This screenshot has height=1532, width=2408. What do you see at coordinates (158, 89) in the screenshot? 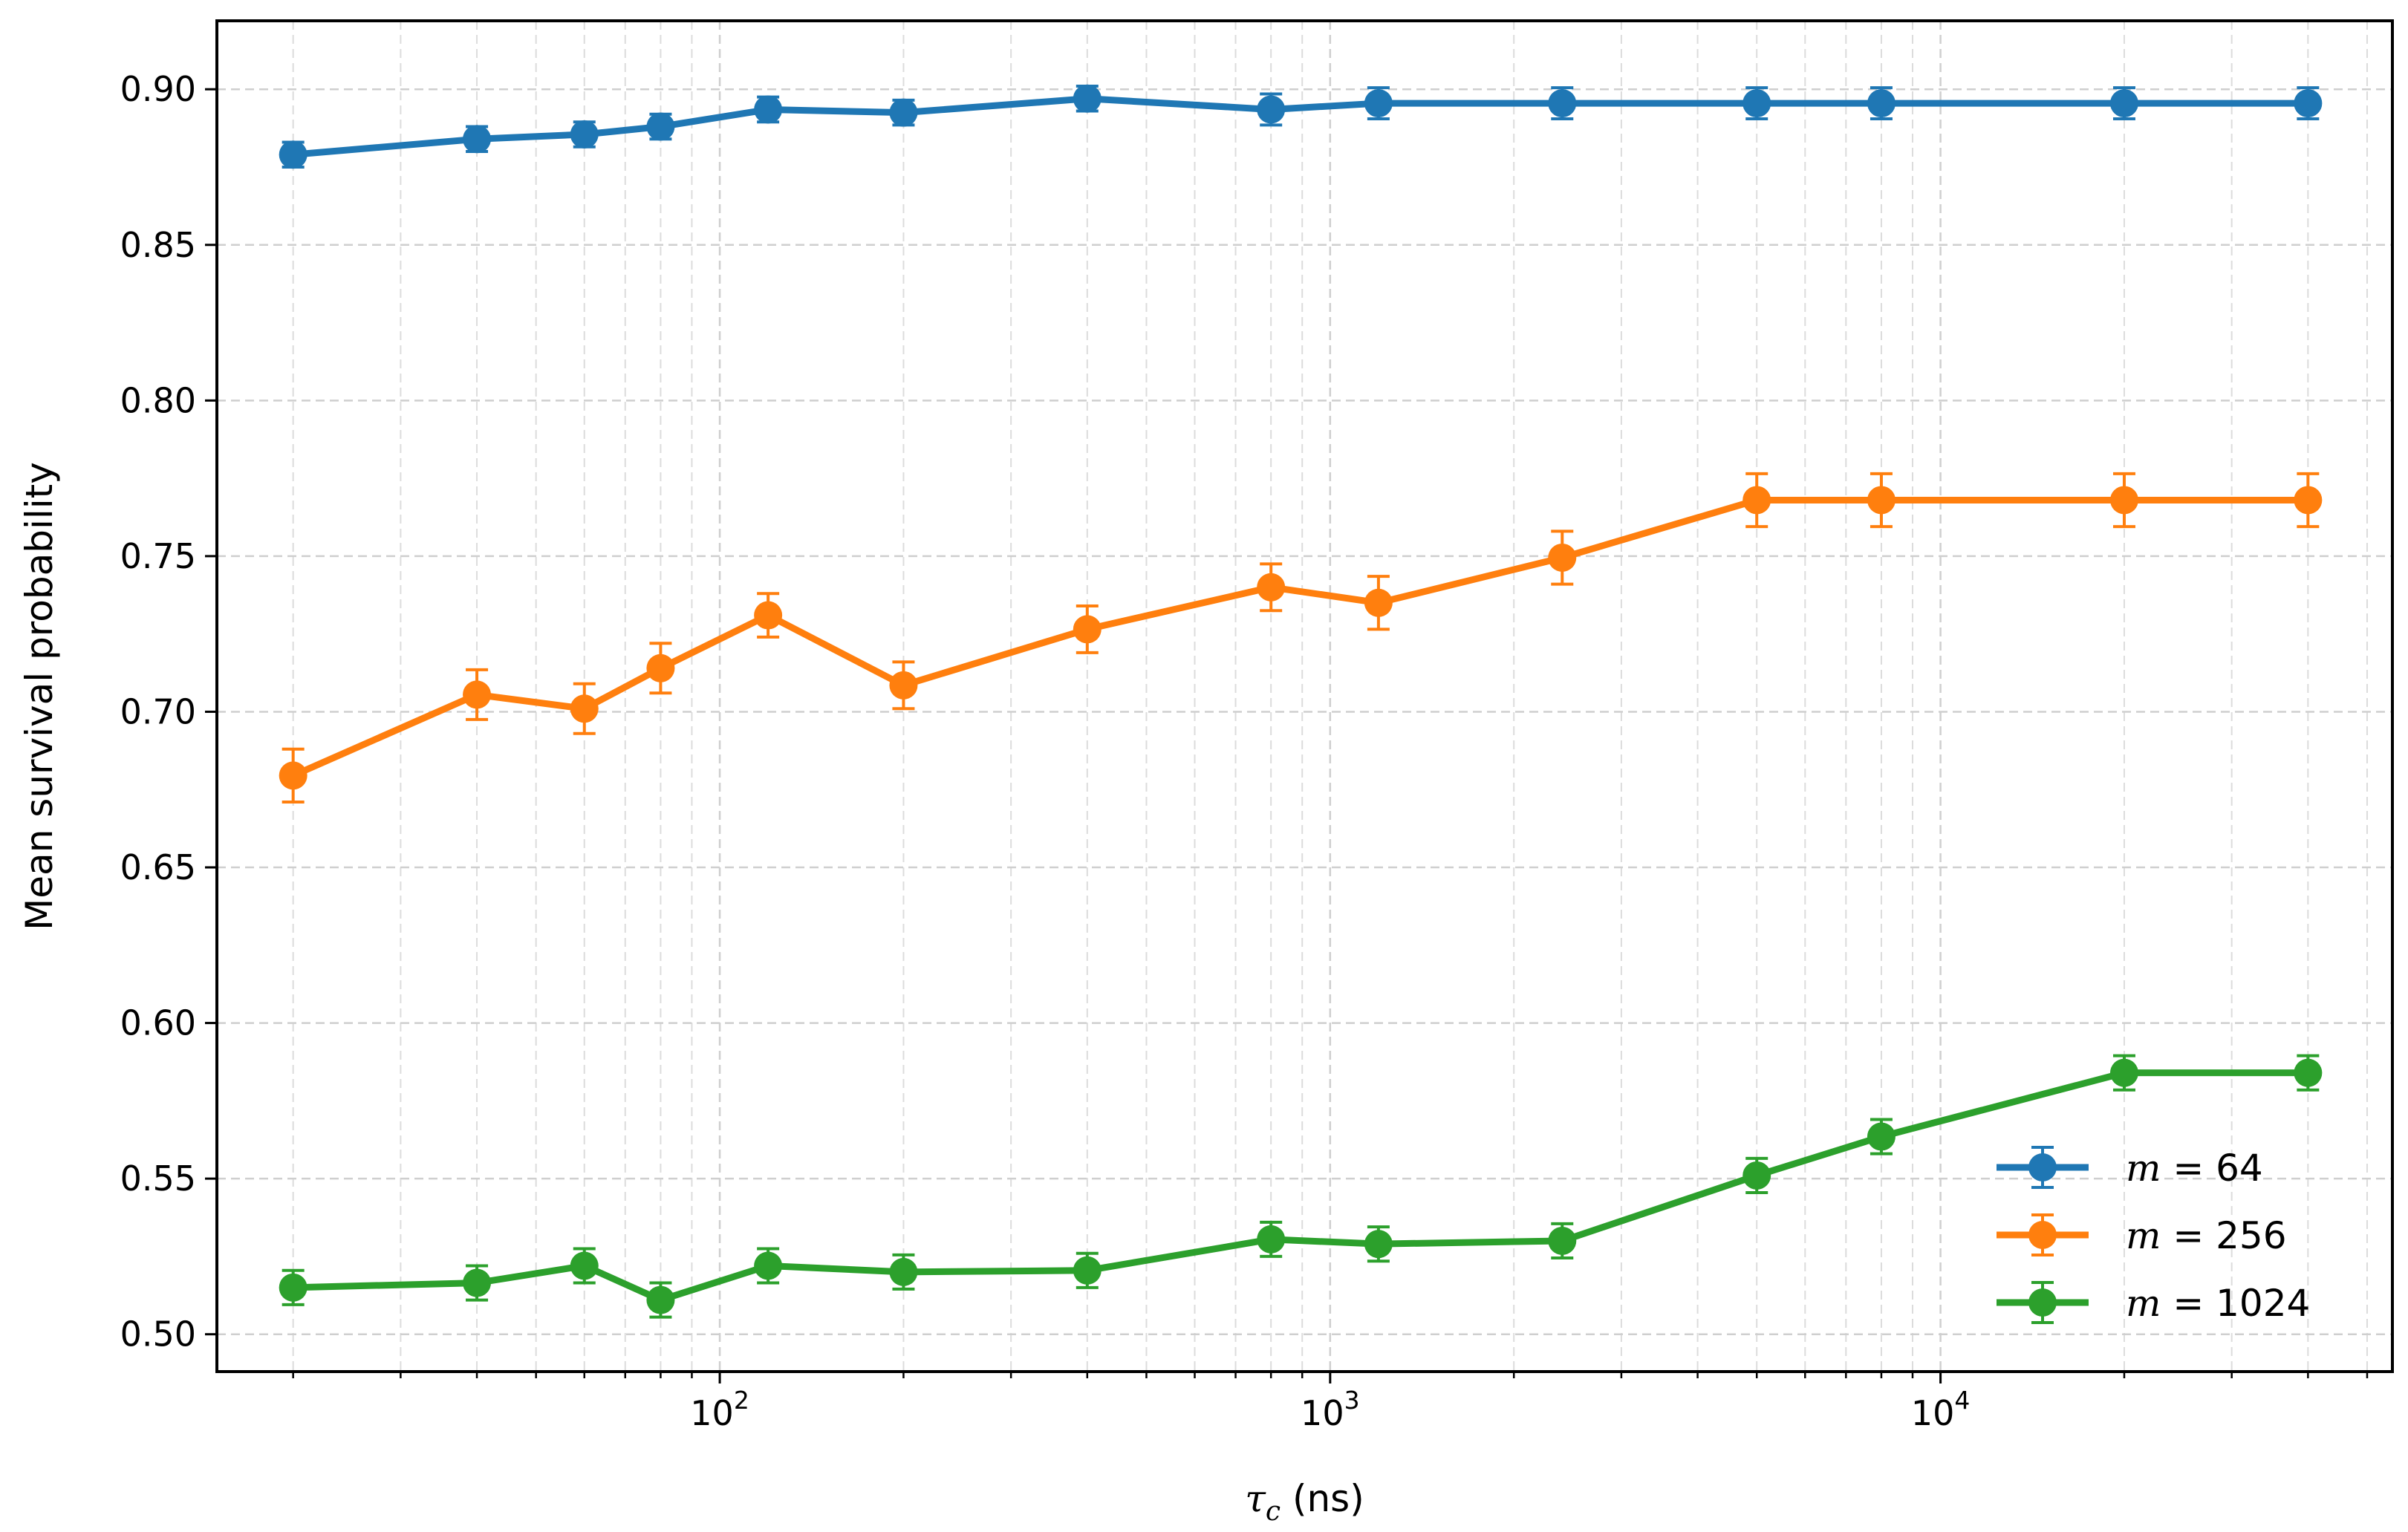
I see `y-tick-label: 0.90` at bounding box center [158, 89].